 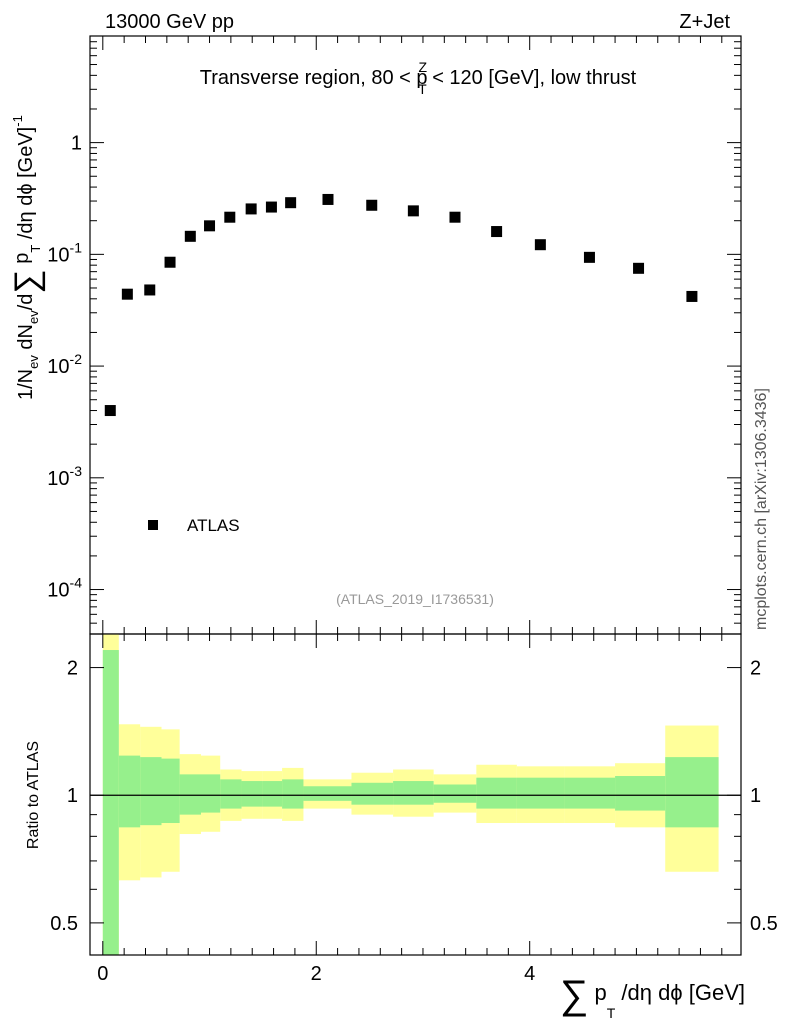 What do you see at coordinates (22, 261) in the screenshot?
I see `ylabel-d: p` at bounding box center [22, 261].